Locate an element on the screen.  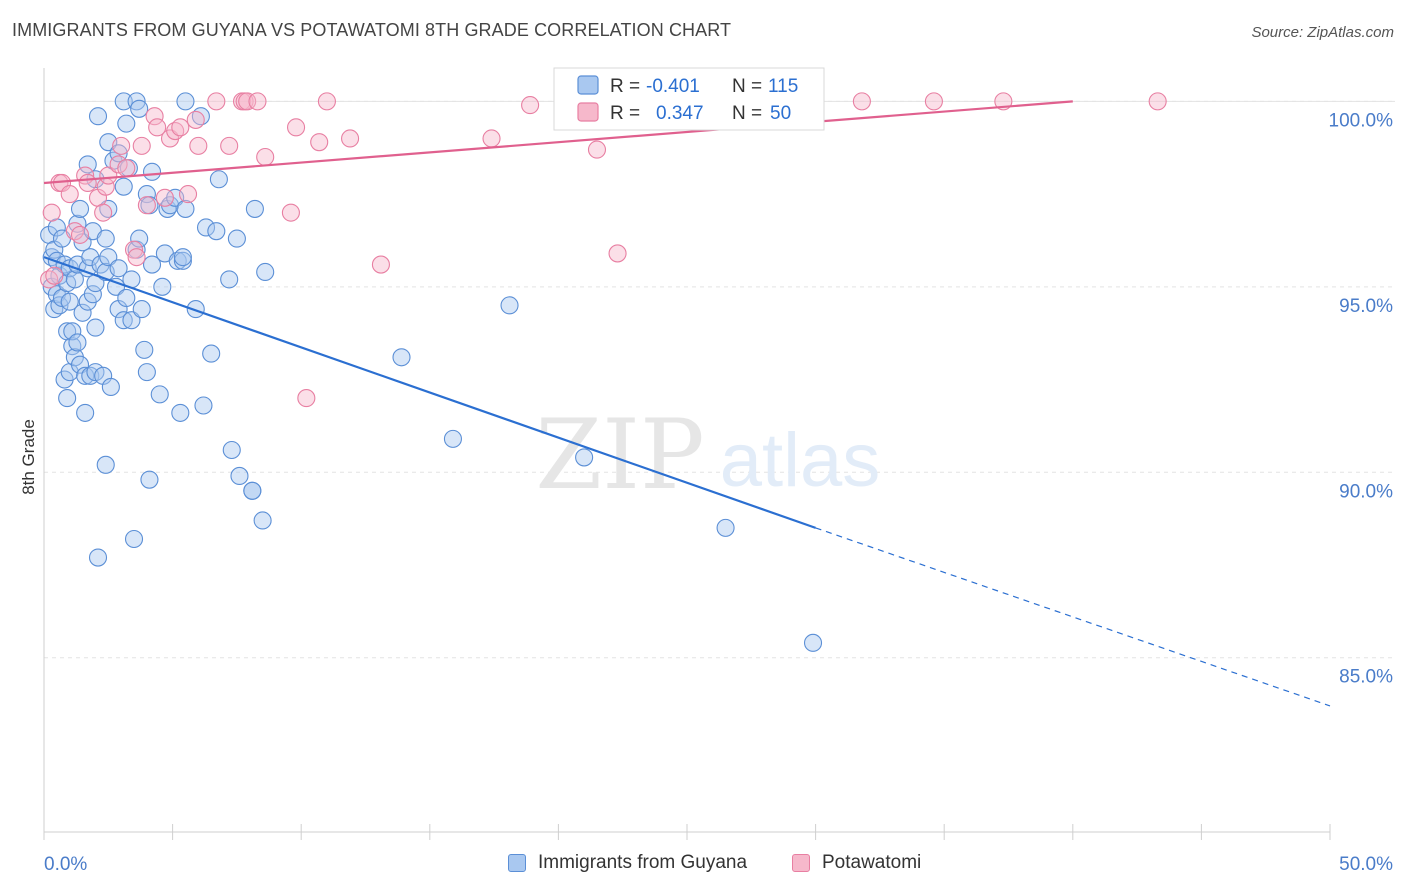
legend-r-value-1: -0.401 is located at coordinates (673, 86).